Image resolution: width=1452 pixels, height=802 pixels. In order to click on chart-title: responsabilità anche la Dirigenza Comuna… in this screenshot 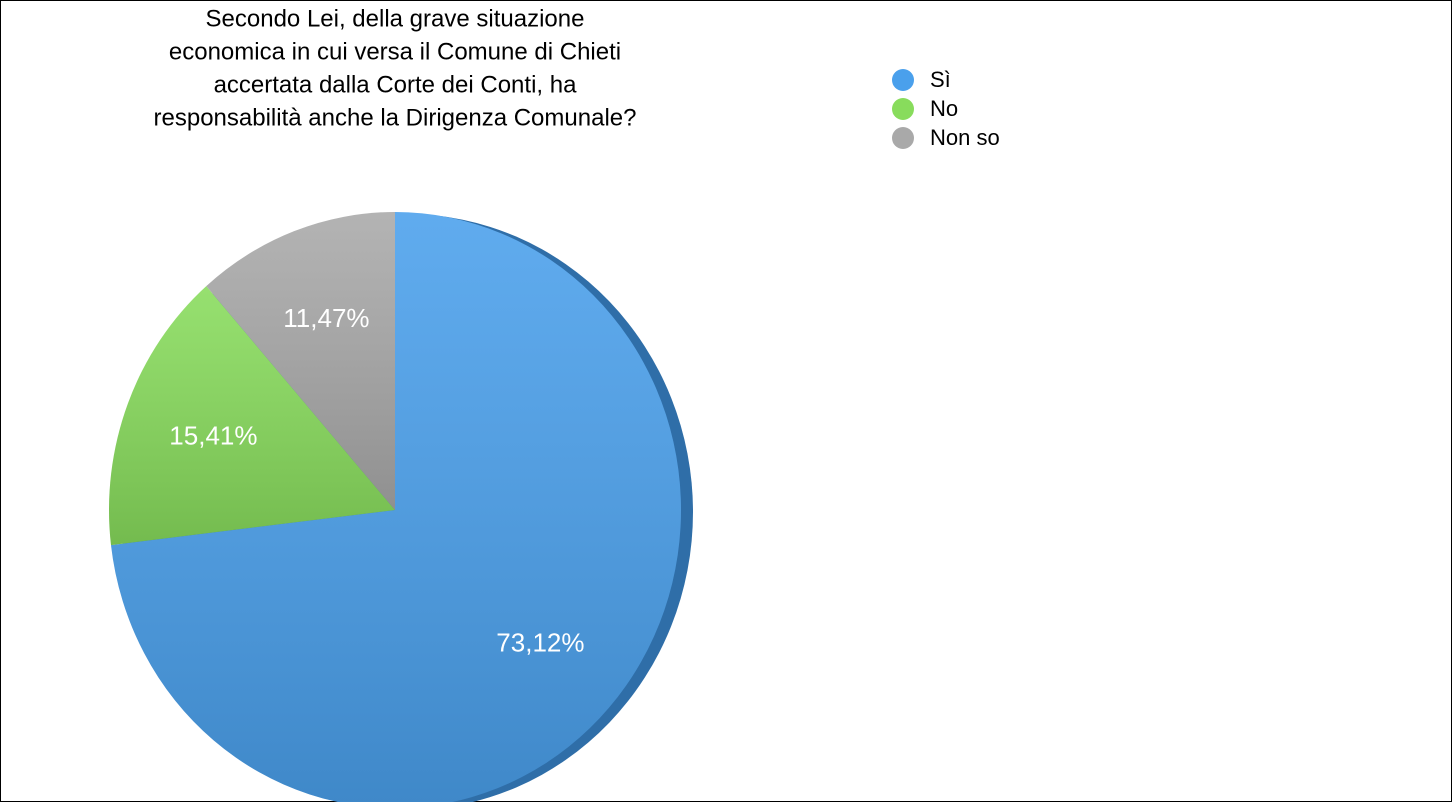, I will do `click(395, 117)`.